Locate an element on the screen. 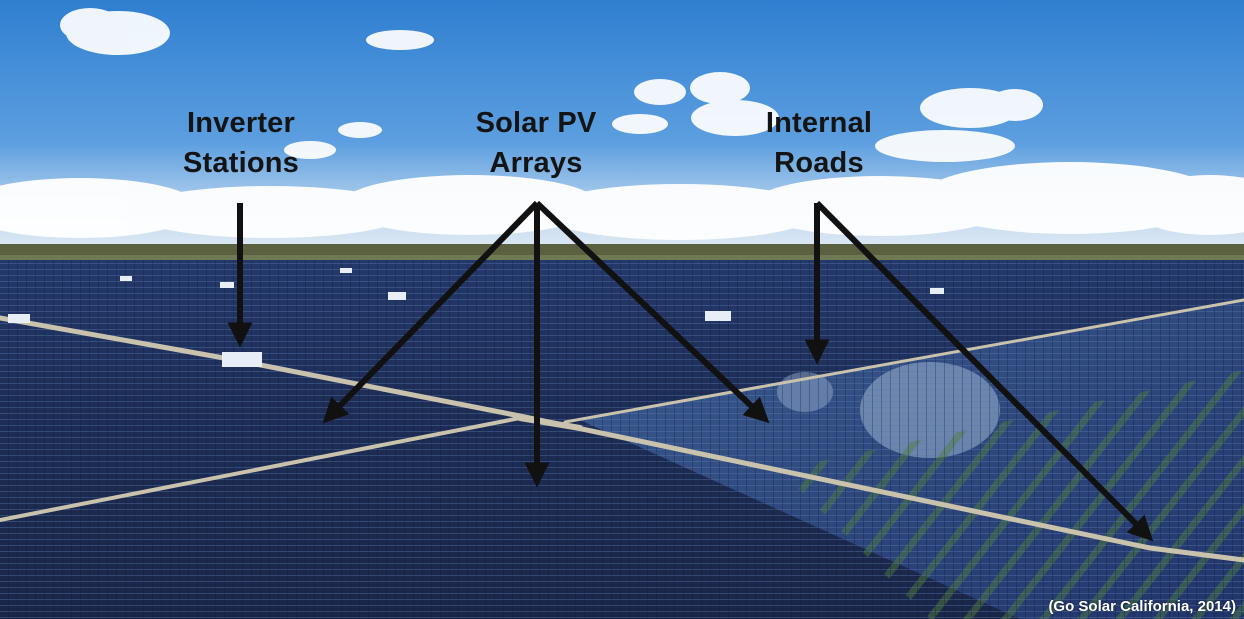 The width and height of the screenshot is (1244, 619). label-solar-pv-arrays: Solar PV Arrays is located at coordinates (536, 143).